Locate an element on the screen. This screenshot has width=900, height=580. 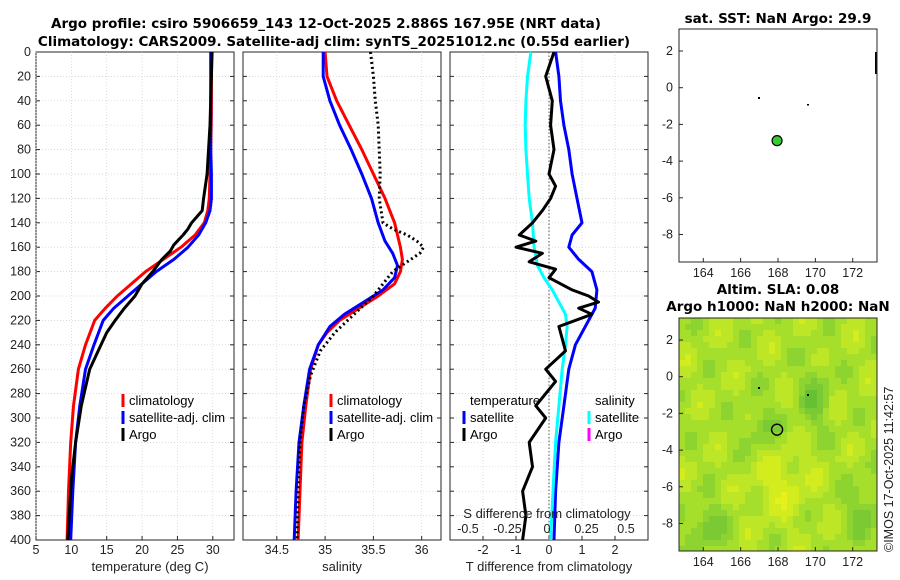
temperature-lines is located at coordinates (139, 296).